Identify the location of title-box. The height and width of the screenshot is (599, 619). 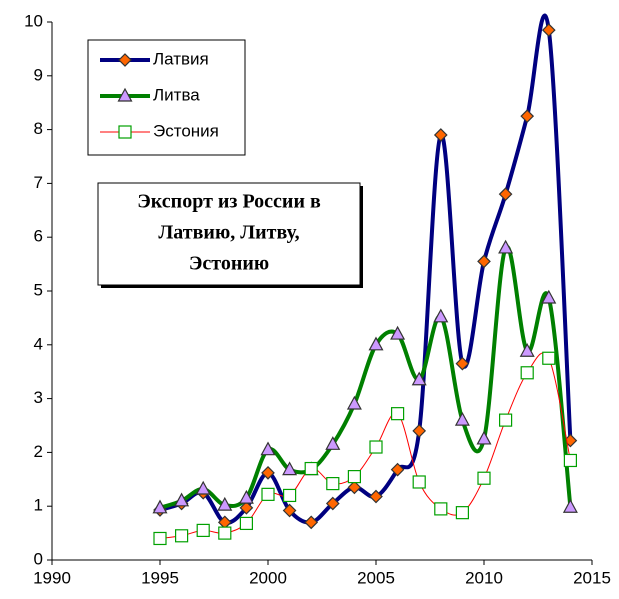
(229, 234).